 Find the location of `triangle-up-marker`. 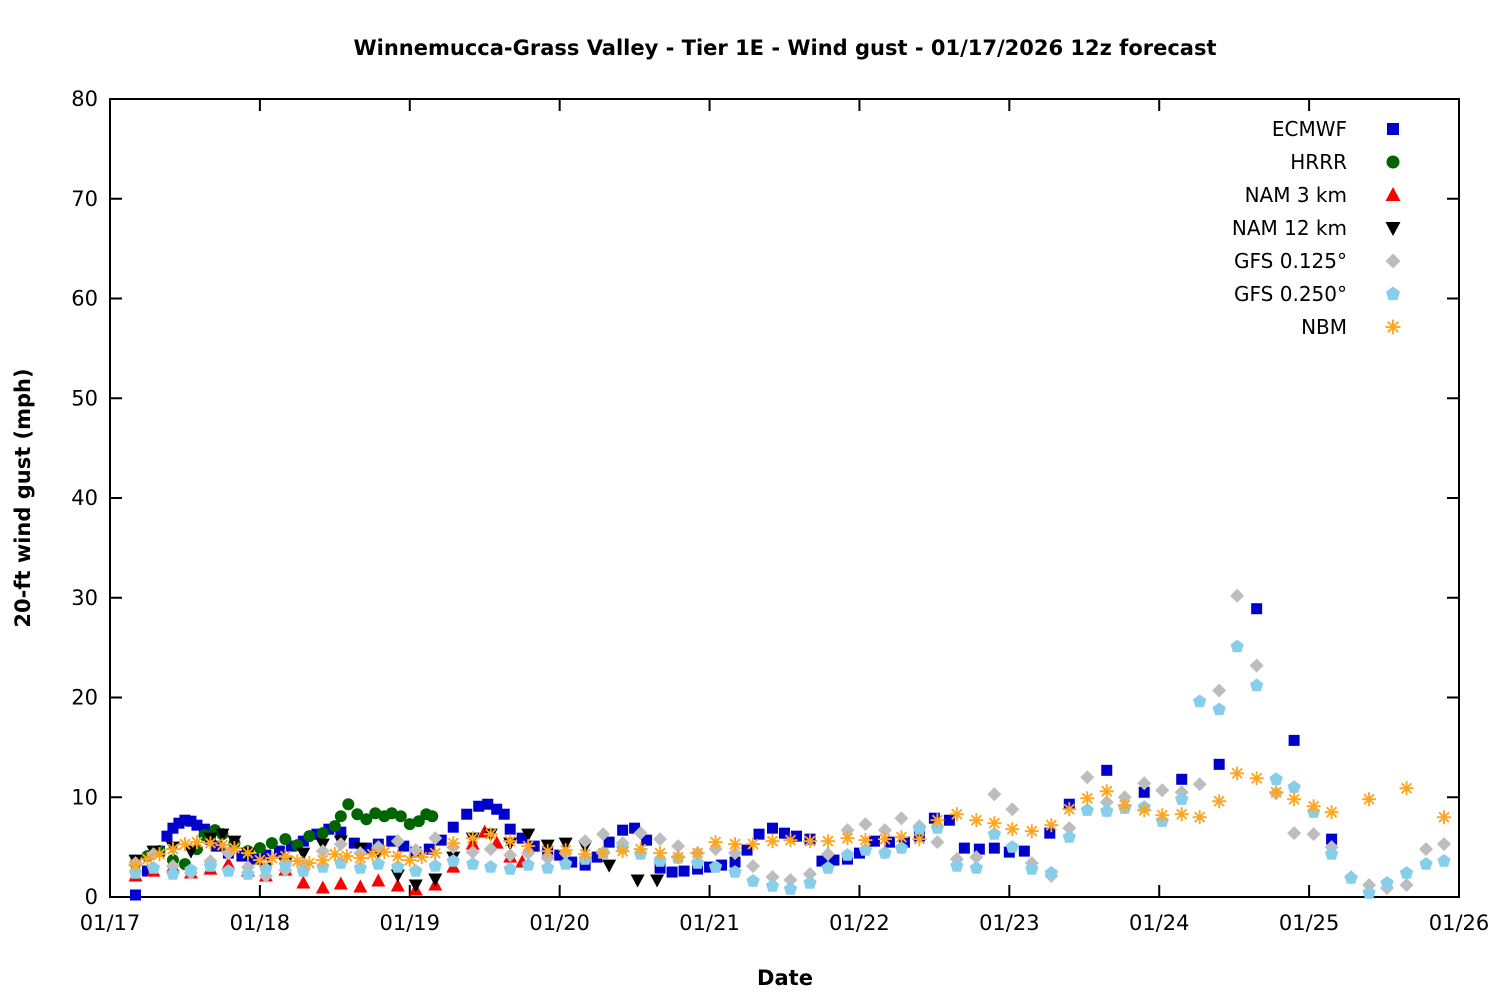

triangle-up-marker is located at coordinates (1393, 194).